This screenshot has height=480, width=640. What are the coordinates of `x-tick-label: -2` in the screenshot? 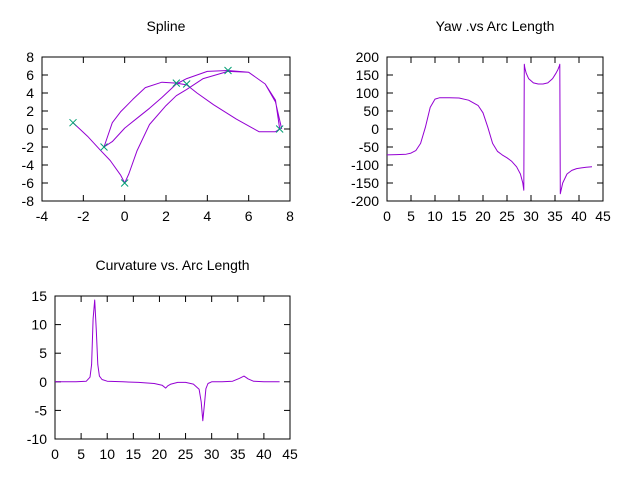 It's located at (83, 216).